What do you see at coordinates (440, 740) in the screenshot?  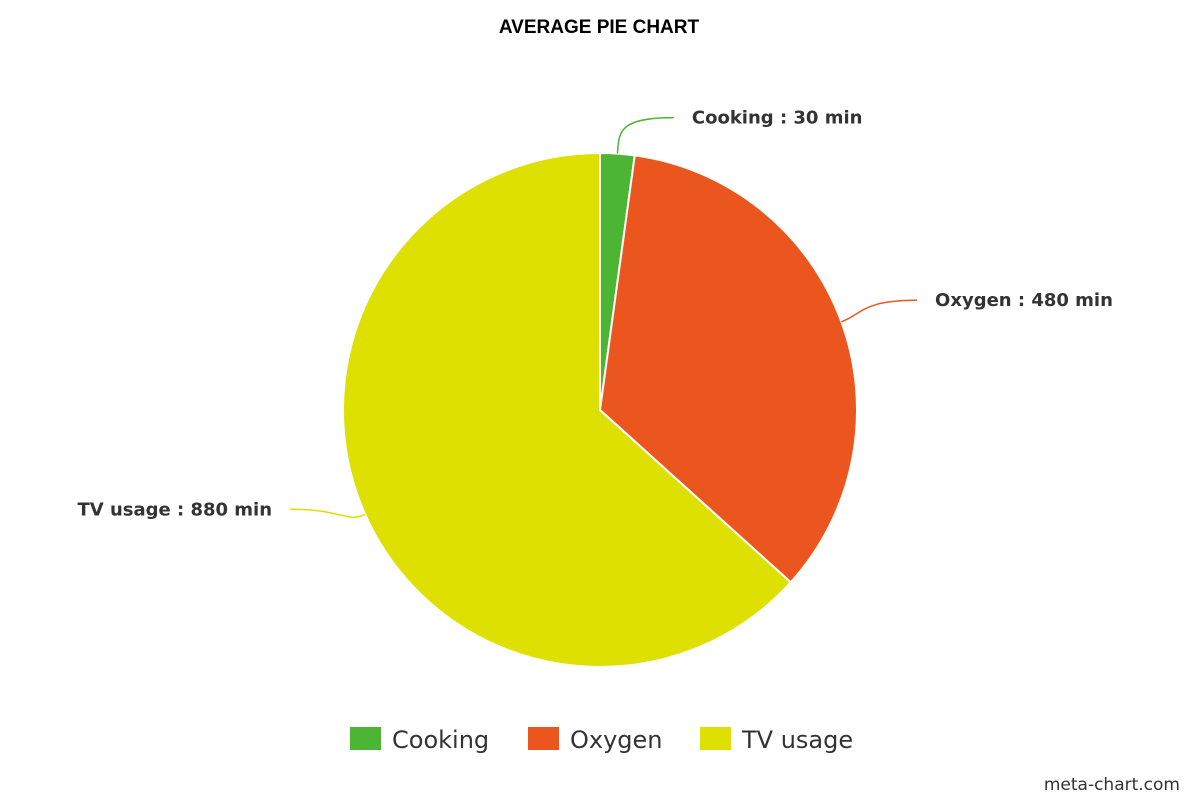 I see `legend-label-cooking: Cooking` at bounding box center [440, 740].